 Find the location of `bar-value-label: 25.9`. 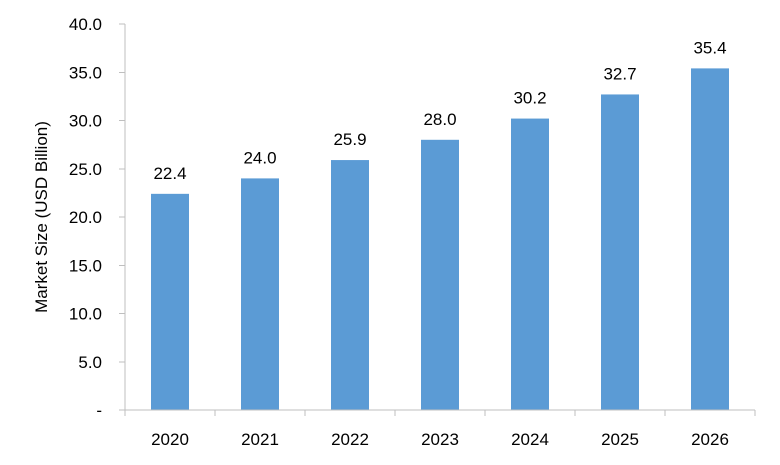

bar-value-label: 25.9 is located at coordinates (349, 139).